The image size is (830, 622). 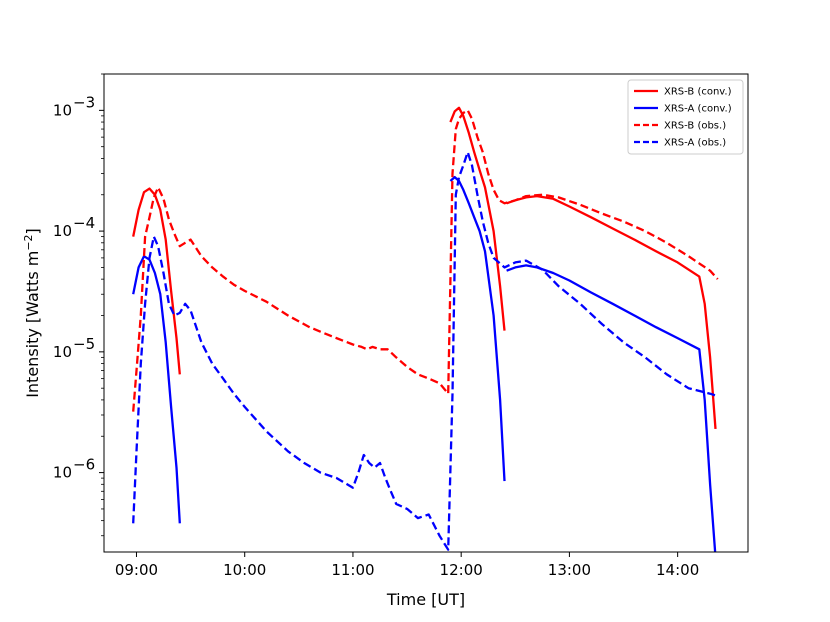 What do you see at coordinates (407, 565) in the screenshot?
I see `x-axis: 09:00 10:00 11:00 12:00 13:00 14:00` at bounding box center [407, 565].